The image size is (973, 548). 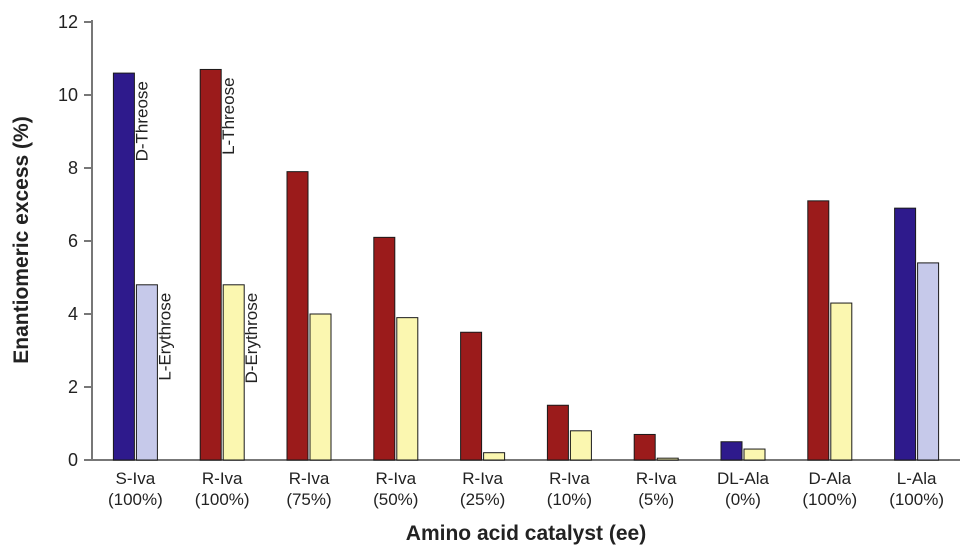 I want to click on x-tick-sublabel: (0%), so click(x=743, y=499).